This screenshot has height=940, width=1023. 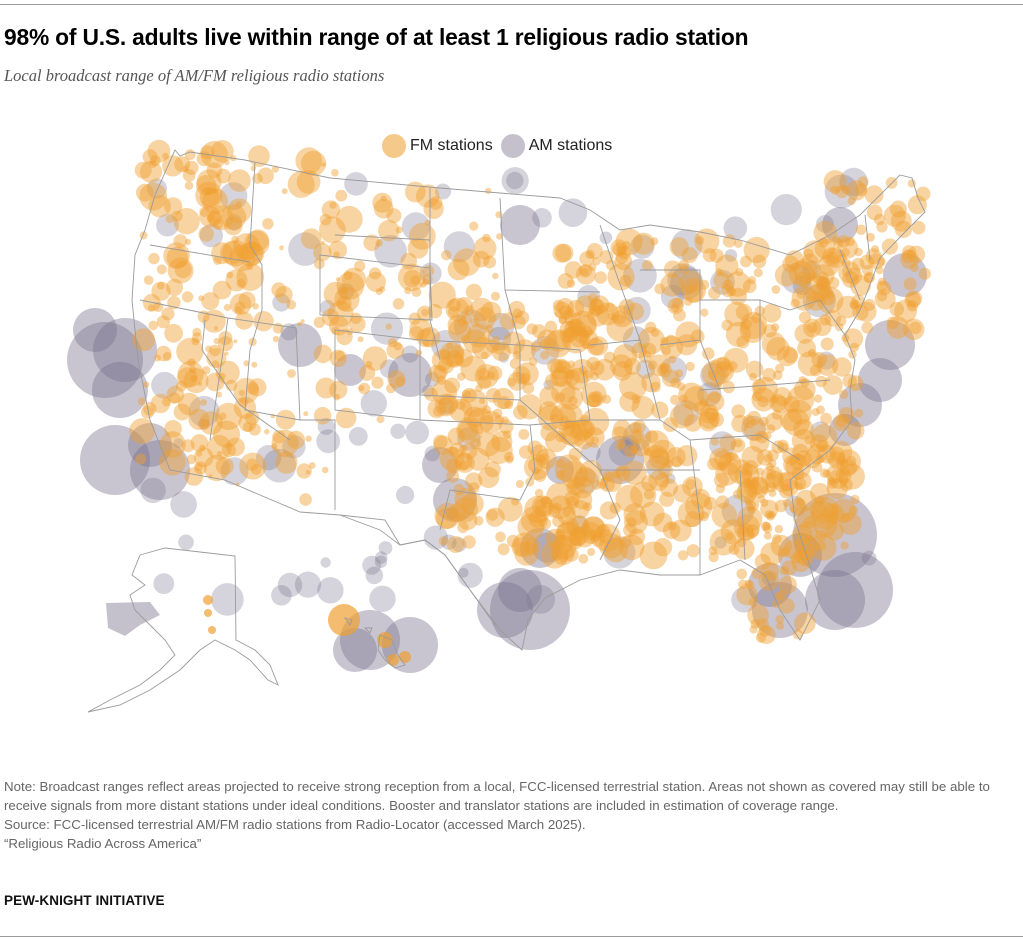 I want to click on map-legend: FM stations AM stations, so click(x=501, y=146).